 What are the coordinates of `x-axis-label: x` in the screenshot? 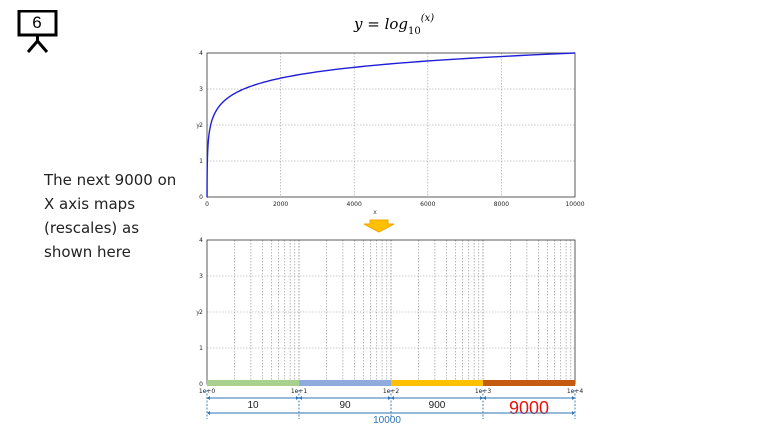 It's located at (375, 212).